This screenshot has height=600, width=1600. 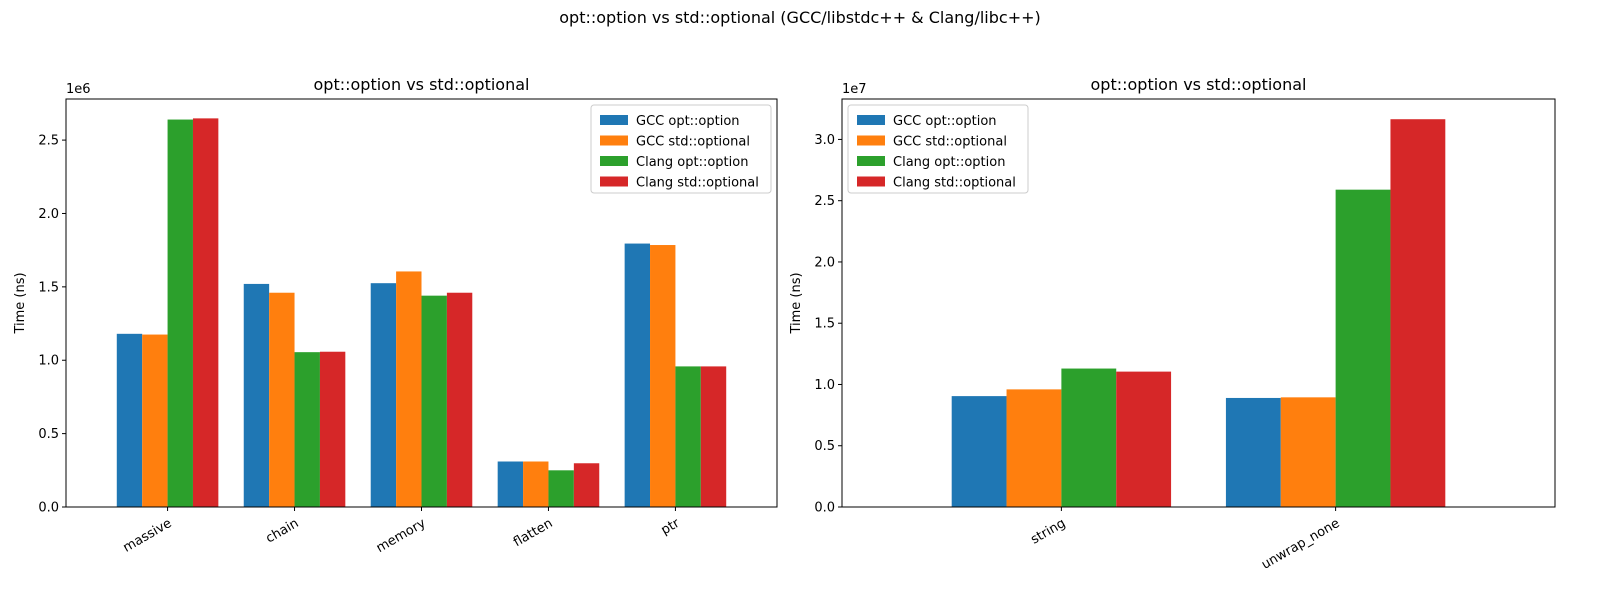 I want to click on bar-left-clang-opt-option-chain, so click(x=307, y=429).